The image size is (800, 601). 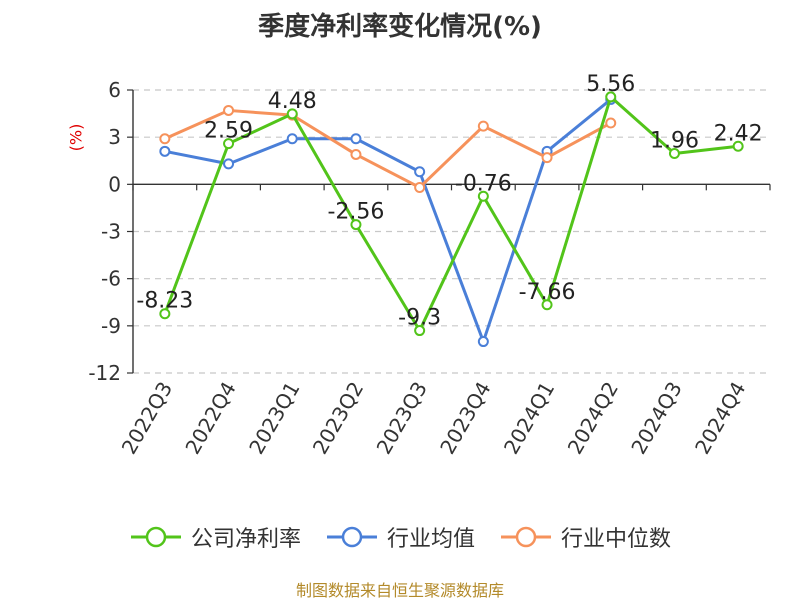 I want to click on data-label: 1.96, so click(x=674, y=141).